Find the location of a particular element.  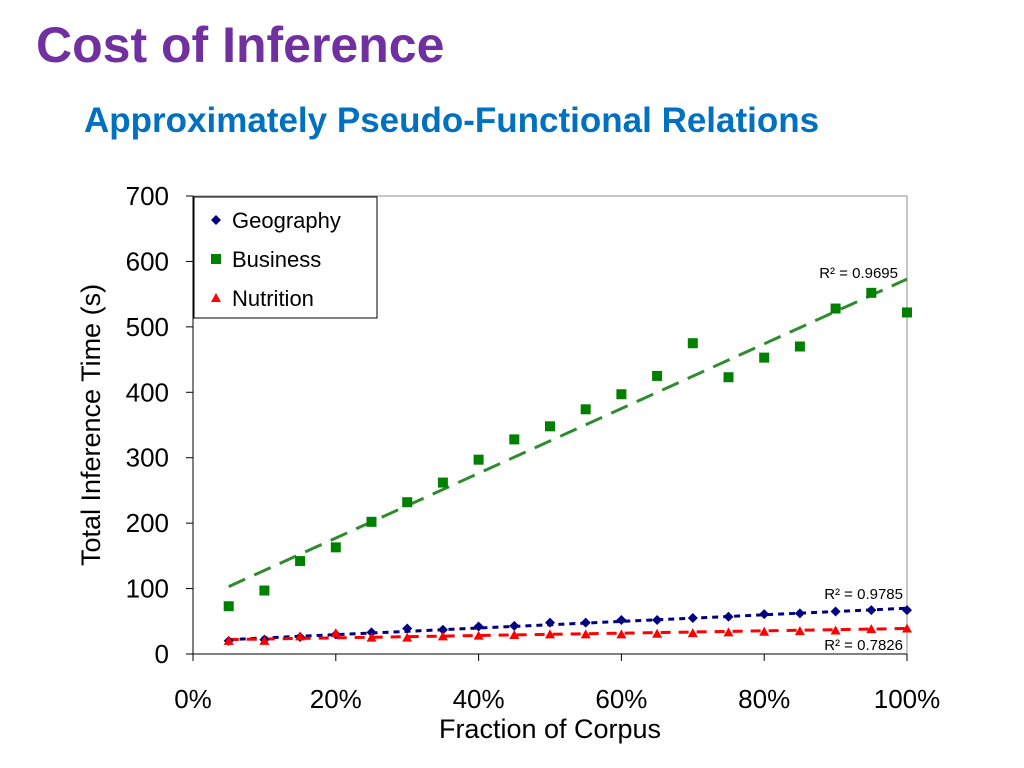

x-tick-label: 20% is located at coordinates (336, 699).